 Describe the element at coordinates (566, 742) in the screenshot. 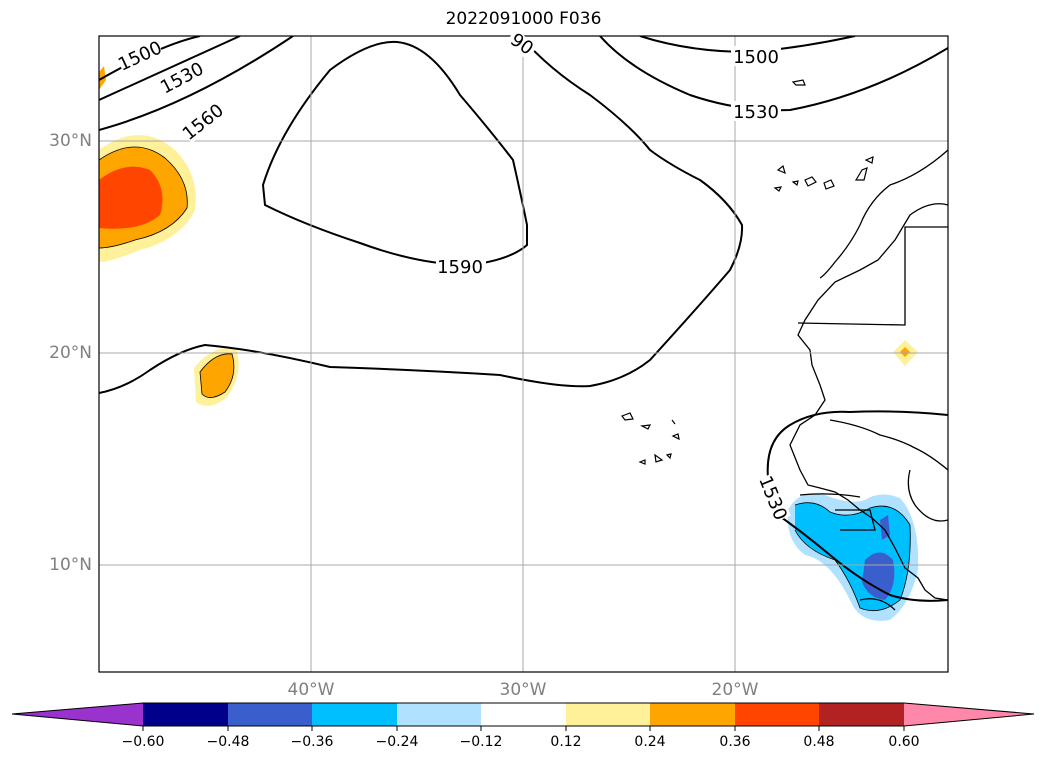

I see `colorbar-tick-label: 0.12` at that location.